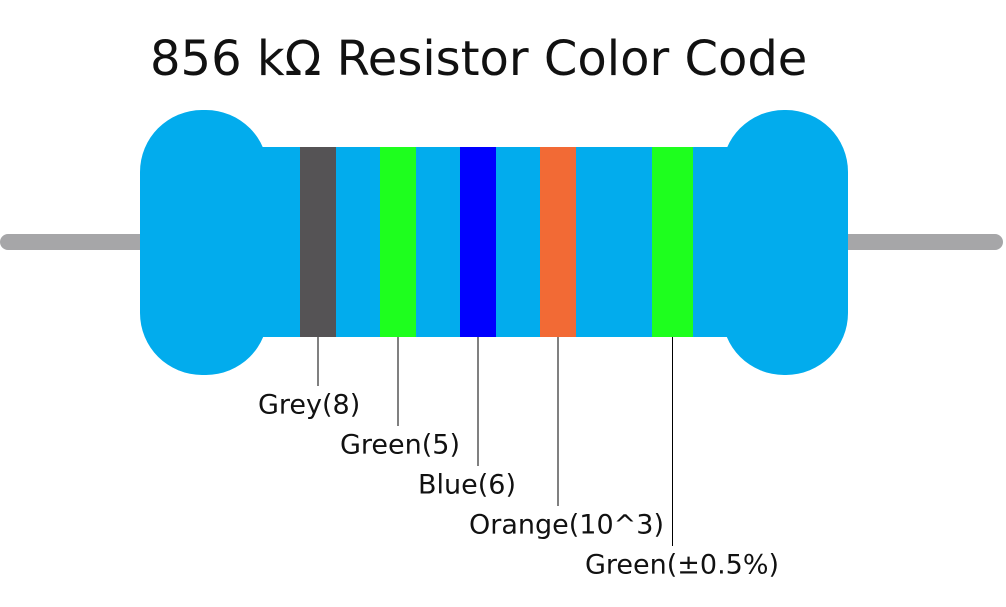 The width and height of the screenshot is (1006, 607). I want to click on band-label: Green(±0.5%), so click(682, 565).